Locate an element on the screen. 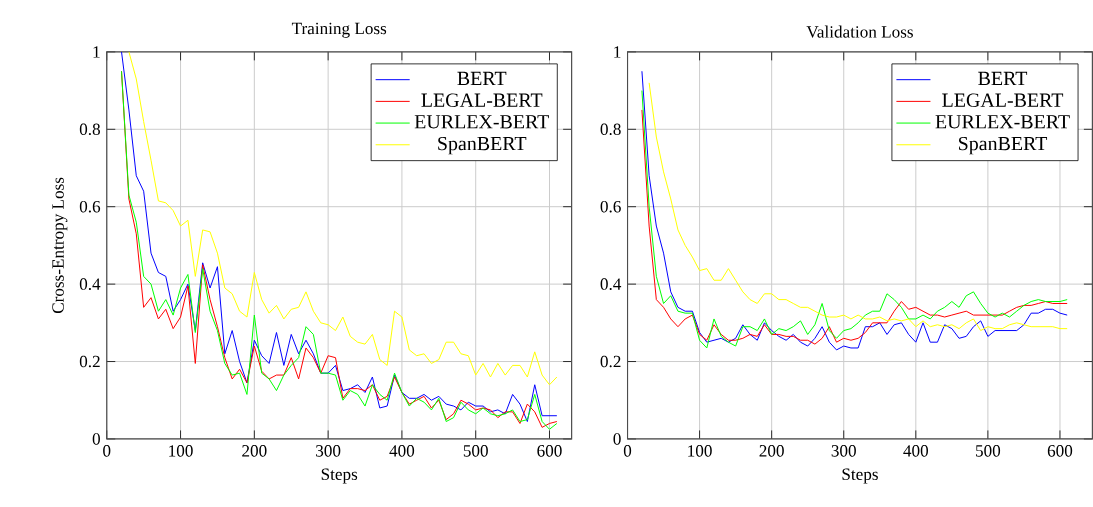 This screenshot has height=507, width=1093. chart-title: Training Loss is located at coordinates (339, 30).